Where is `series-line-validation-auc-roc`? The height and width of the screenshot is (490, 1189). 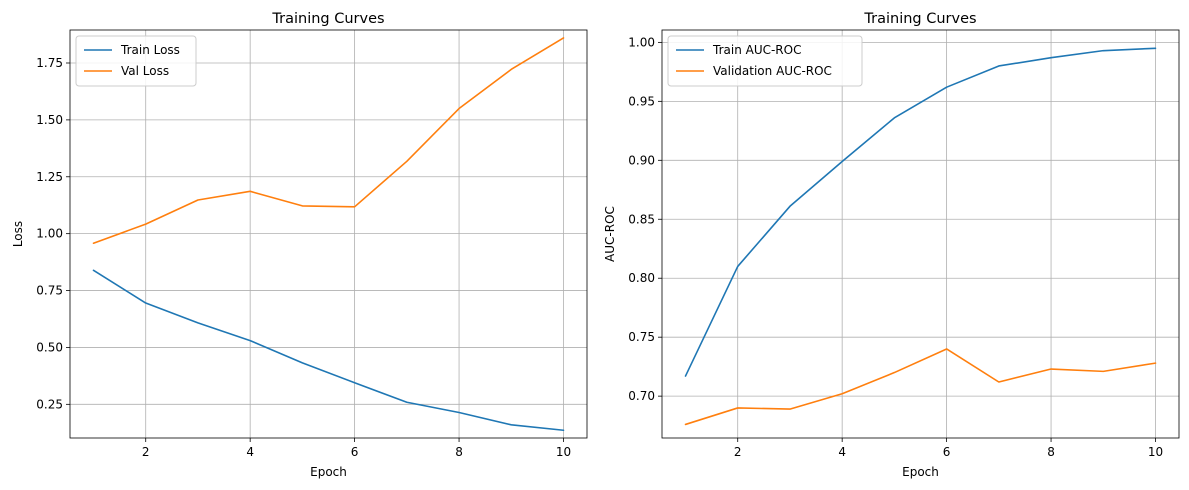
series-line-validation-auc-roc is located at coordinates (920, 387).